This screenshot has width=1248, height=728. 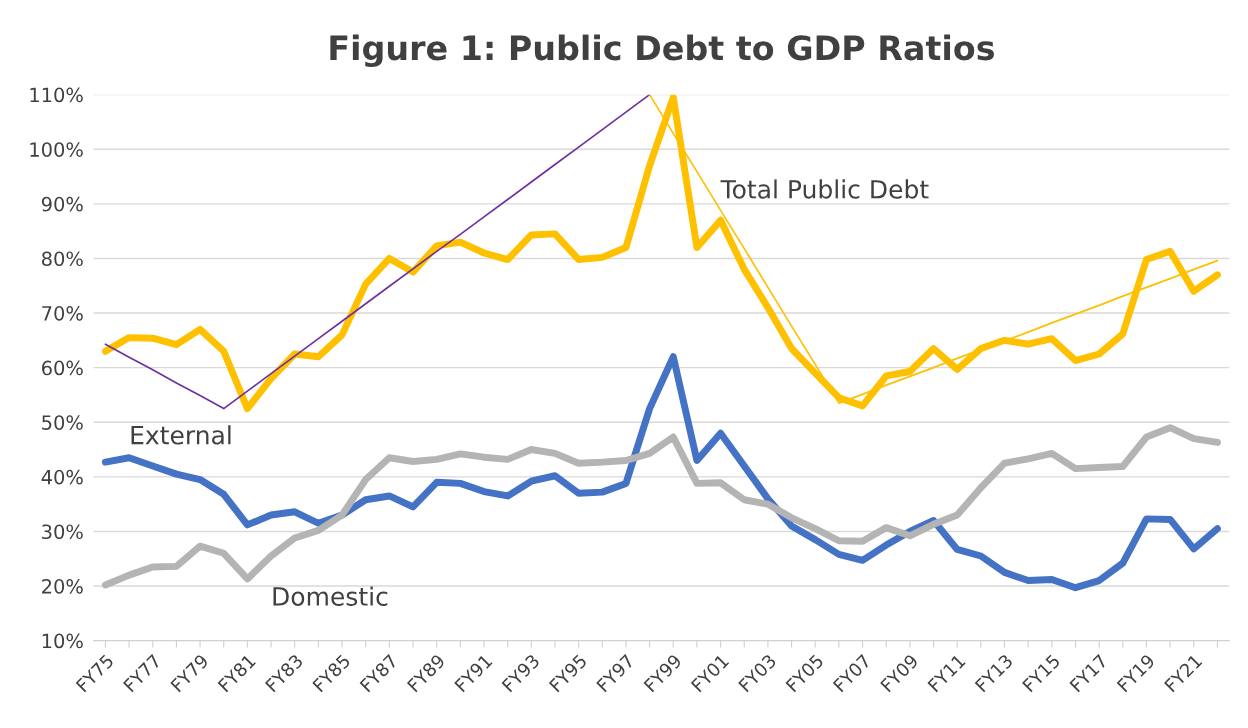 I want to click on y-tick-label: 110%, so click(x=56, y=95).